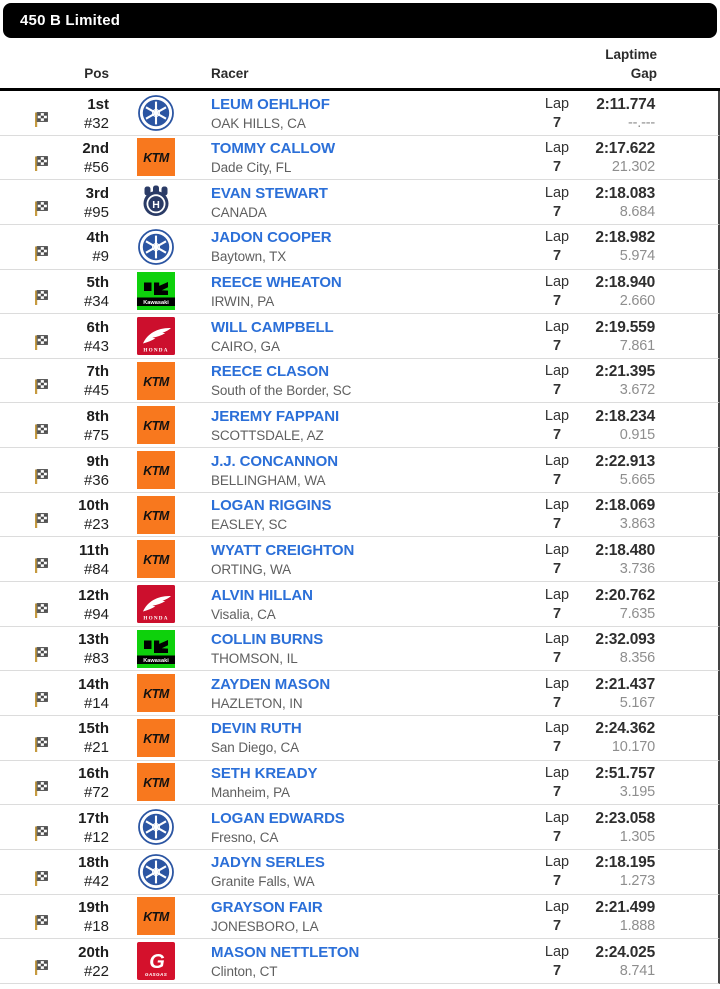 This screenshot has height=989, width=720. Describe the element at coordinates (278, 818) in the screenshot. I see `racer-name-link: LOGAN EDWARDS` at that location.